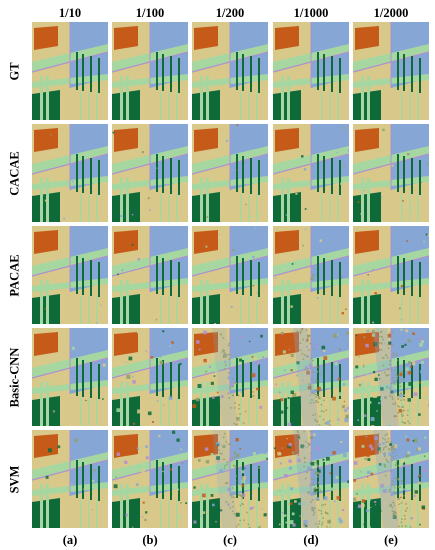 Image resolution: width=435 pixels, height=550 pixels. Describe the element at coordinates (14, 377) in the screenshot. I see `row-label-basic-cnn: Basic-CNN` at that location.